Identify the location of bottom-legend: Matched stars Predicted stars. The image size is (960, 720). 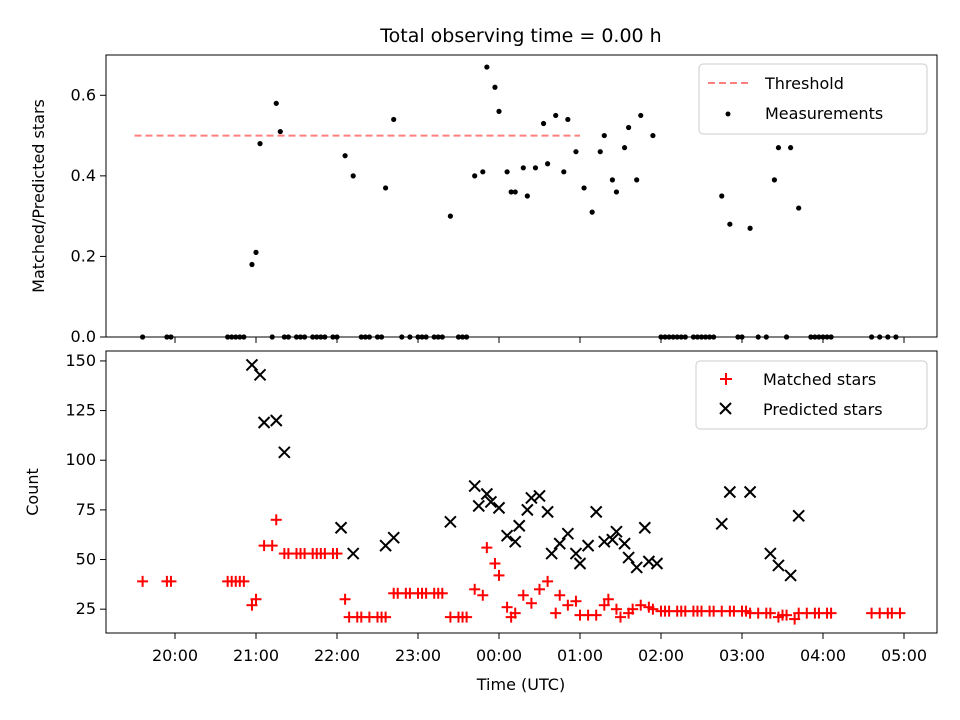
(811, 395).